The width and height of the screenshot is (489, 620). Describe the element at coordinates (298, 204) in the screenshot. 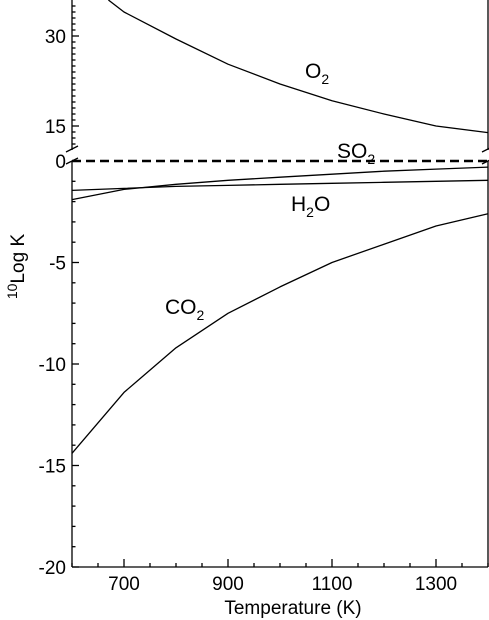

I see `h2o-label-main: H` at that location.